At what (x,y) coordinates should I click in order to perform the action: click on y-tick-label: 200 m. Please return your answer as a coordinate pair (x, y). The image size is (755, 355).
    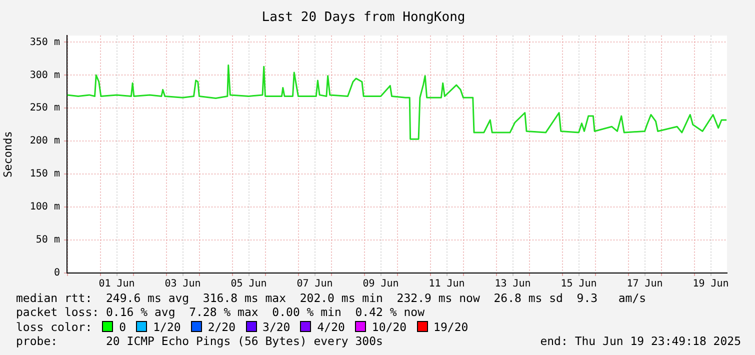
    Looking at the image, I should click on (45, 141).